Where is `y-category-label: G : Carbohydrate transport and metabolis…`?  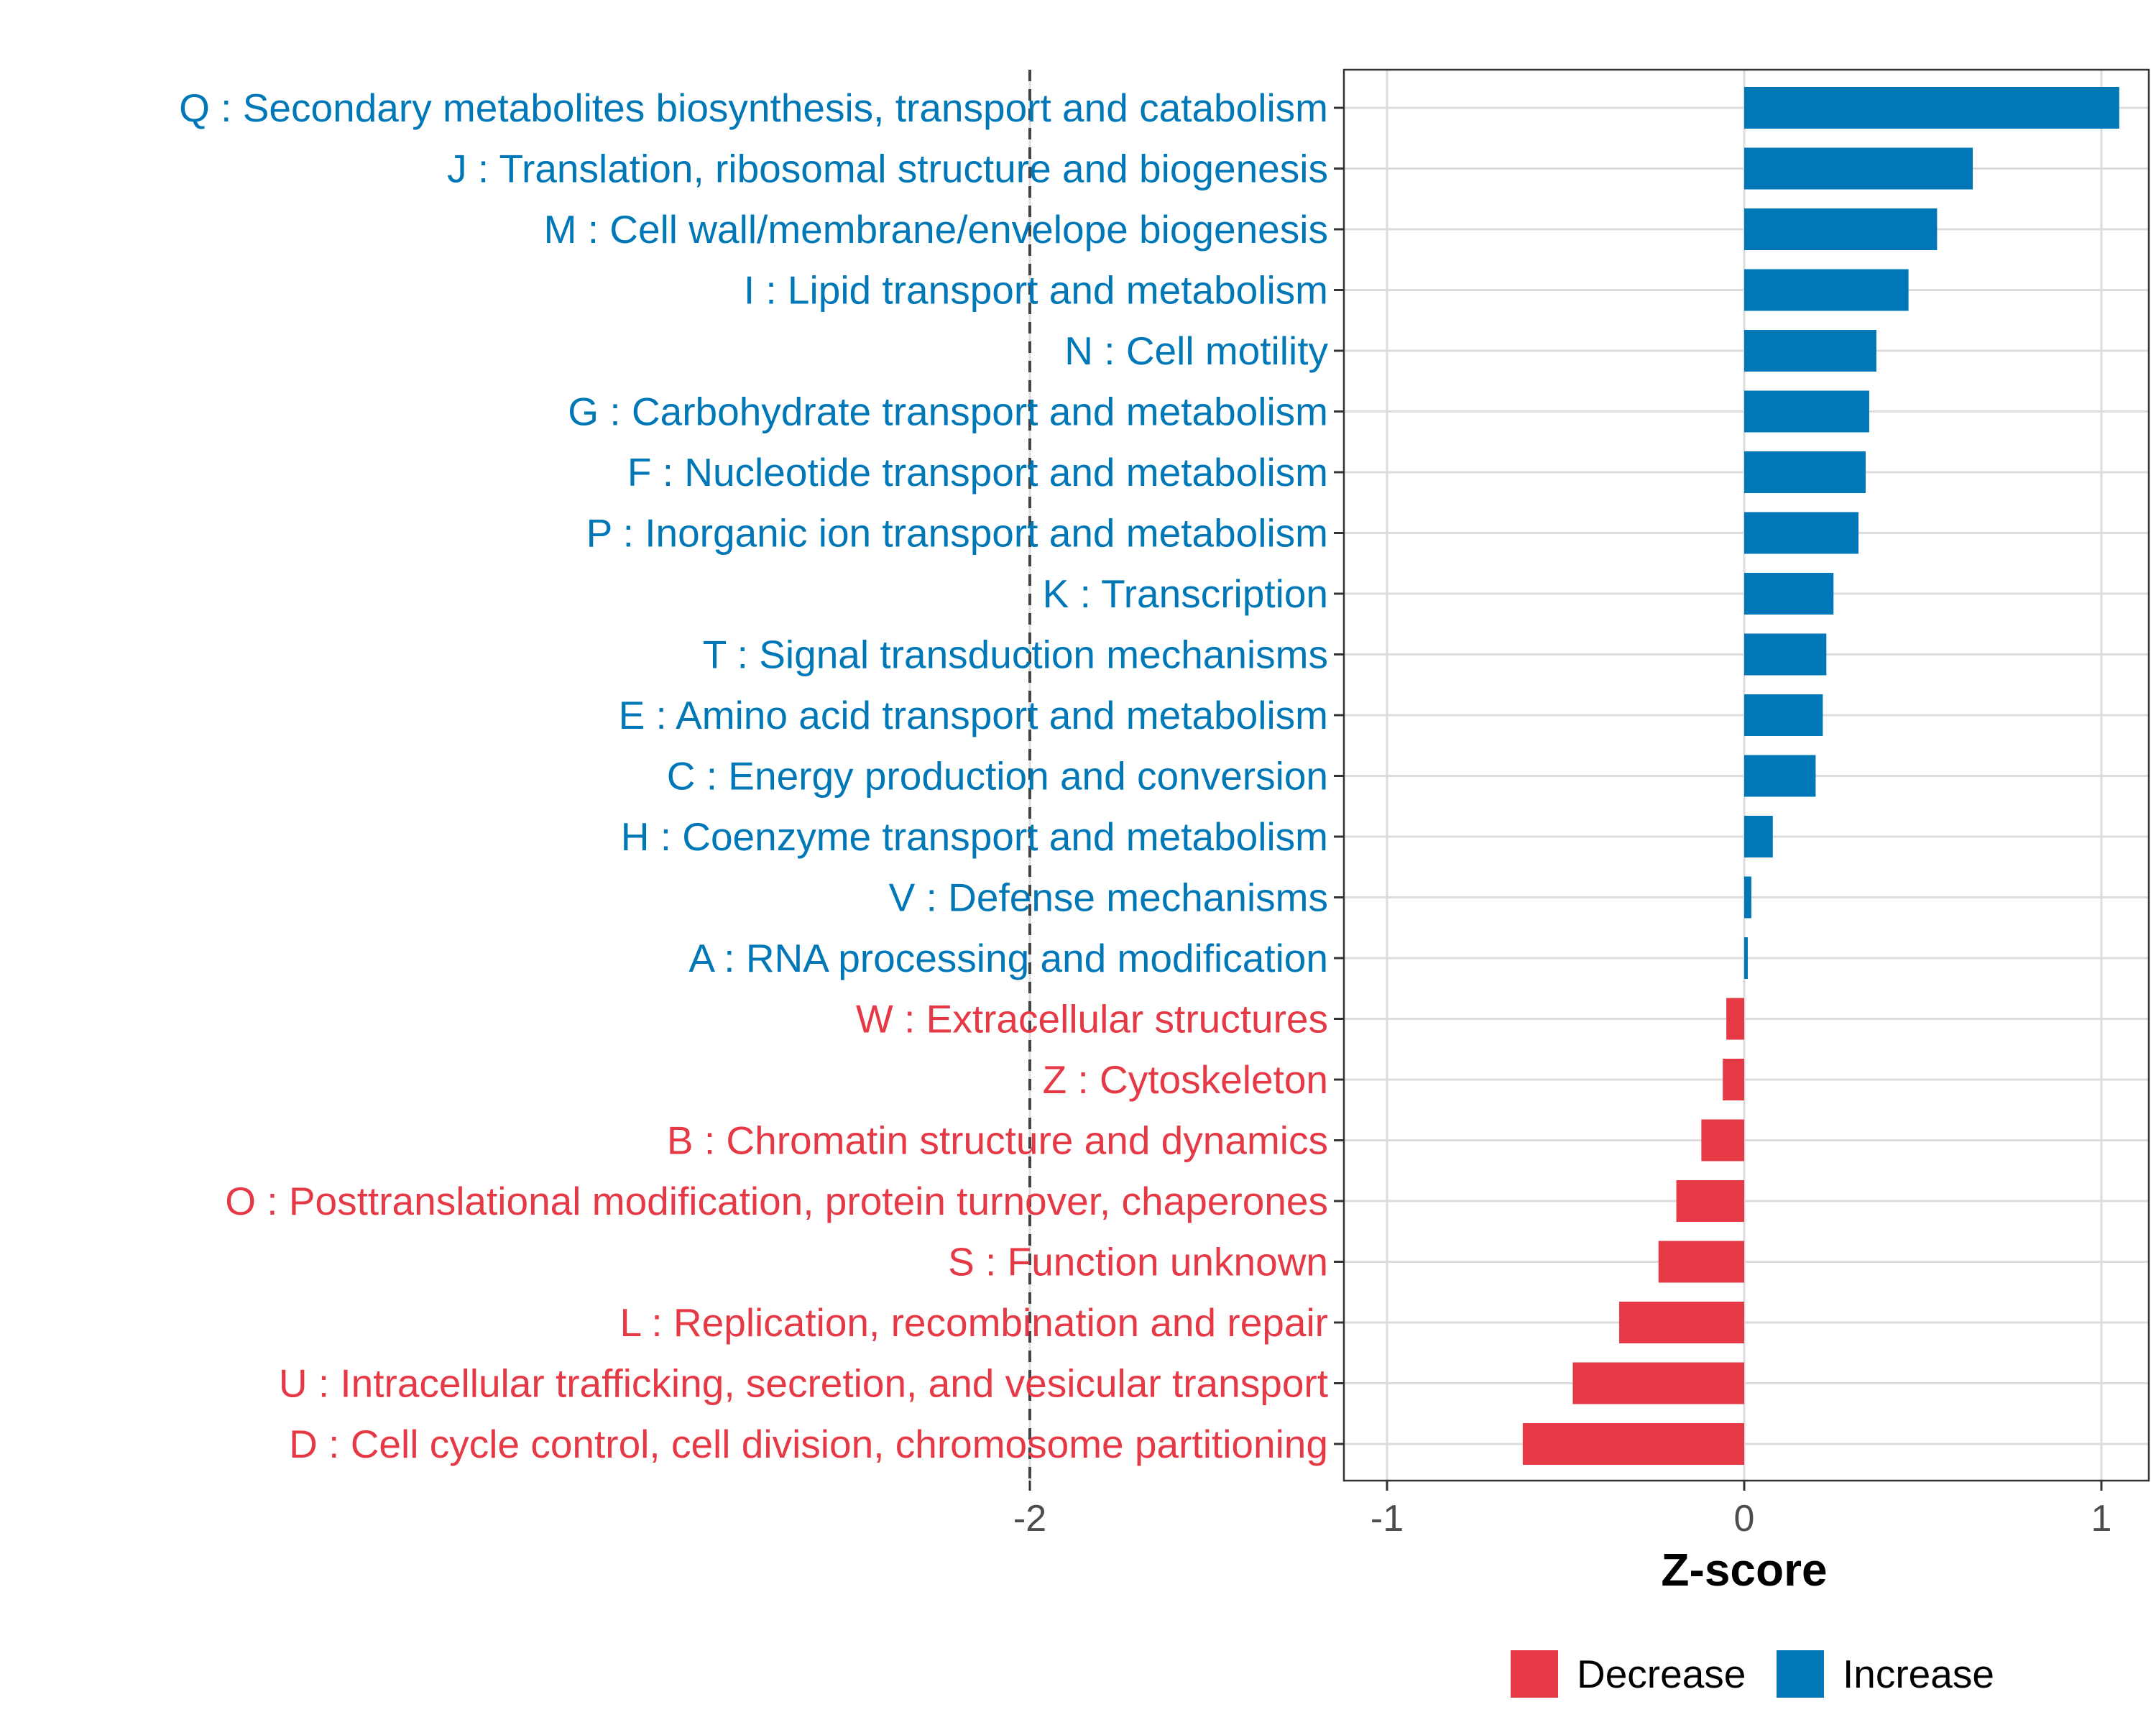
y-category-label: G : Carbohydrate transport and metabolis… is located at coordinates (948, 412).